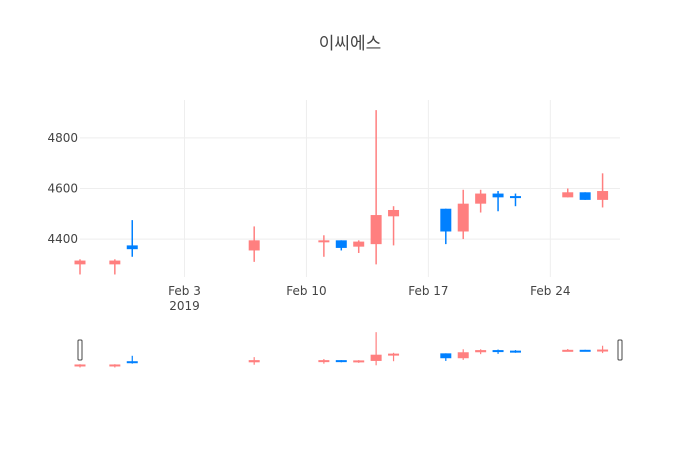 Image resolution: width=700 pixels, height=450 pixels. Describe the element at coordinates (620, 350) in the screenshot. I see `range-slider-right-handle` at that location.